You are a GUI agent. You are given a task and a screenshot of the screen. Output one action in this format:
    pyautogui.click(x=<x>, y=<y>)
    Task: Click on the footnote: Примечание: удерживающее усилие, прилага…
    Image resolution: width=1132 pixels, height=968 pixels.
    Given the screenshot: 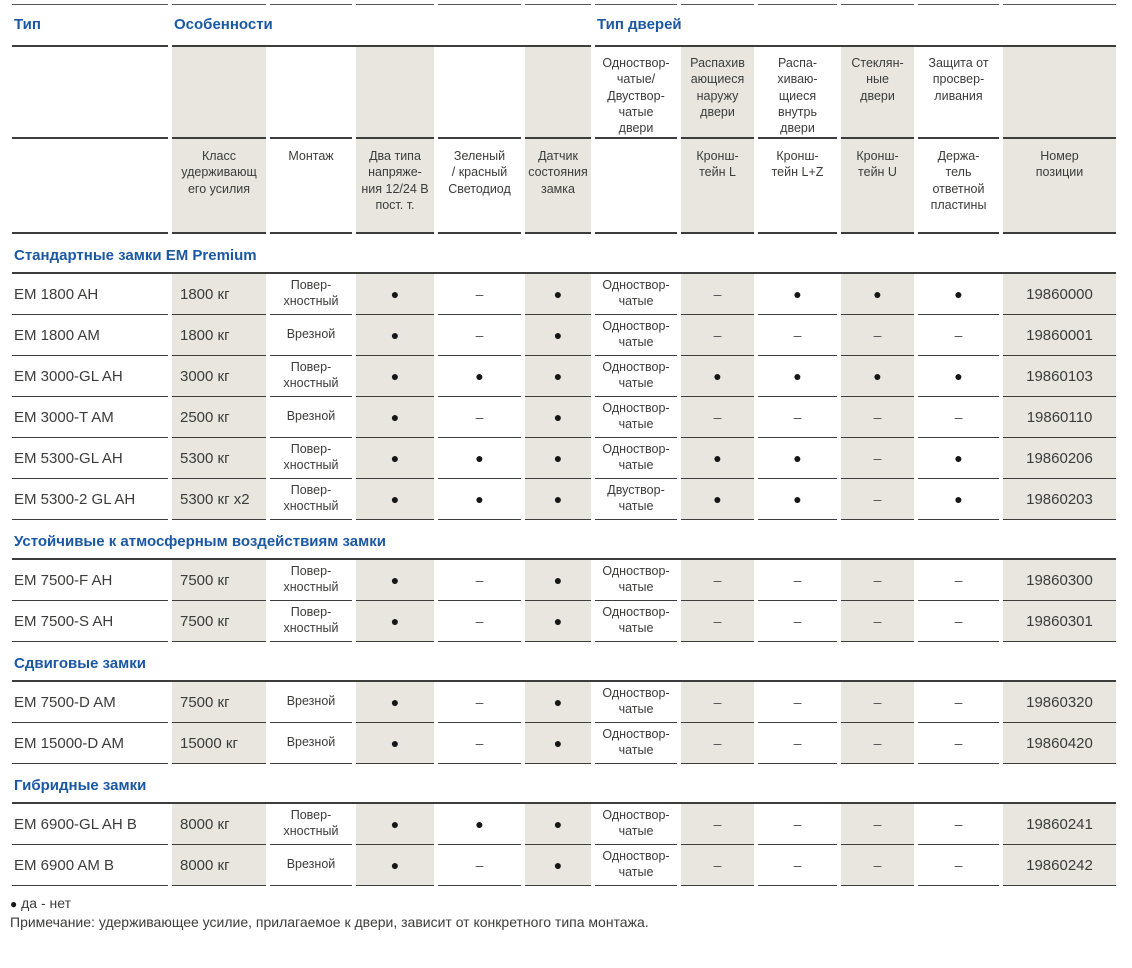 What is the action you would take?
    pyautogui.click(x=329, y=922)
    